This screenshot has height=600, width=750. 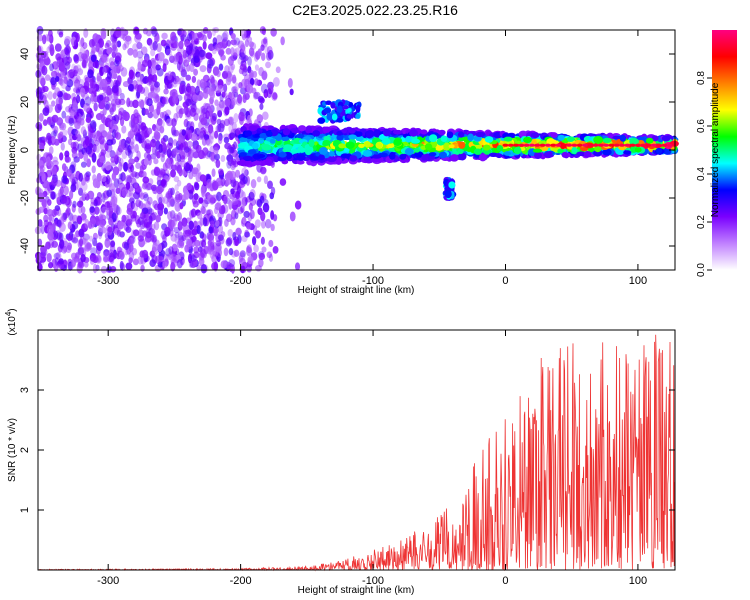 What do you see at coordinates (25, 150) in the screenshot?
I see `y-tick-label: 0` at bounding box center [25, 150].